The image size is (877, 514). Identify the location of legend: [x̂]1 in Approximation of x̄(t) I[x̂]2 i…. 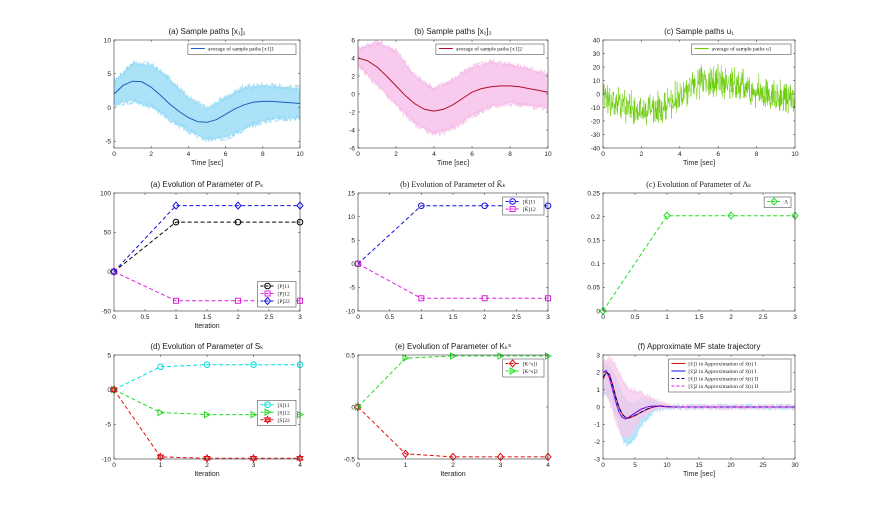
(730, 375).